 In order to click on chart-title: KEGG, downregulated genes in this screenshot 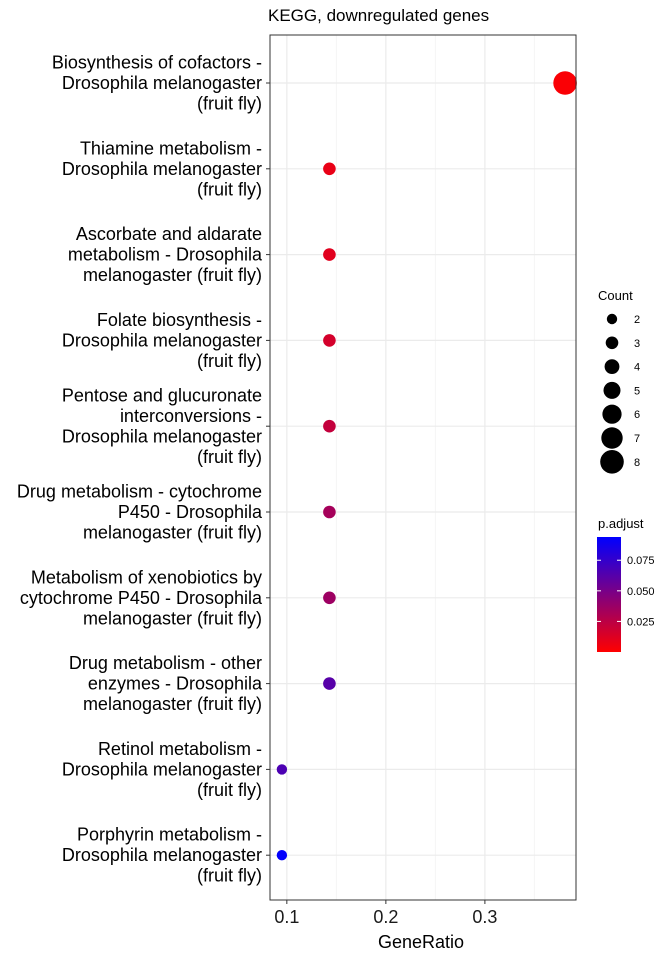, I will do `click(378, 15)`.